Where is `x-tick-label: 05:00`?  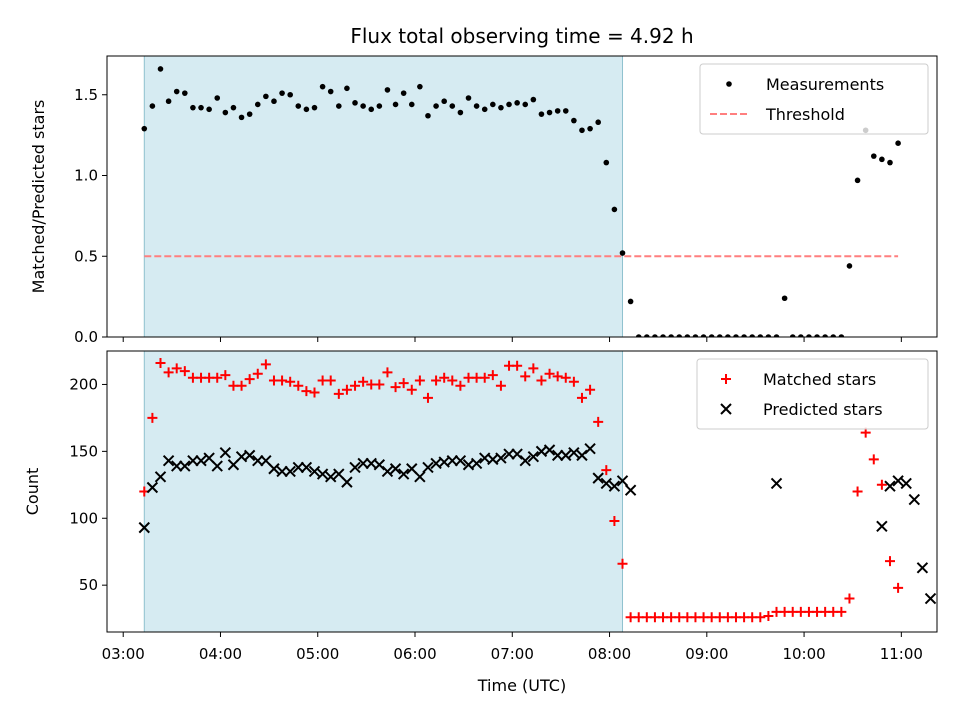
x-tick-label: 05:00 is located at coordinates (317, 654).